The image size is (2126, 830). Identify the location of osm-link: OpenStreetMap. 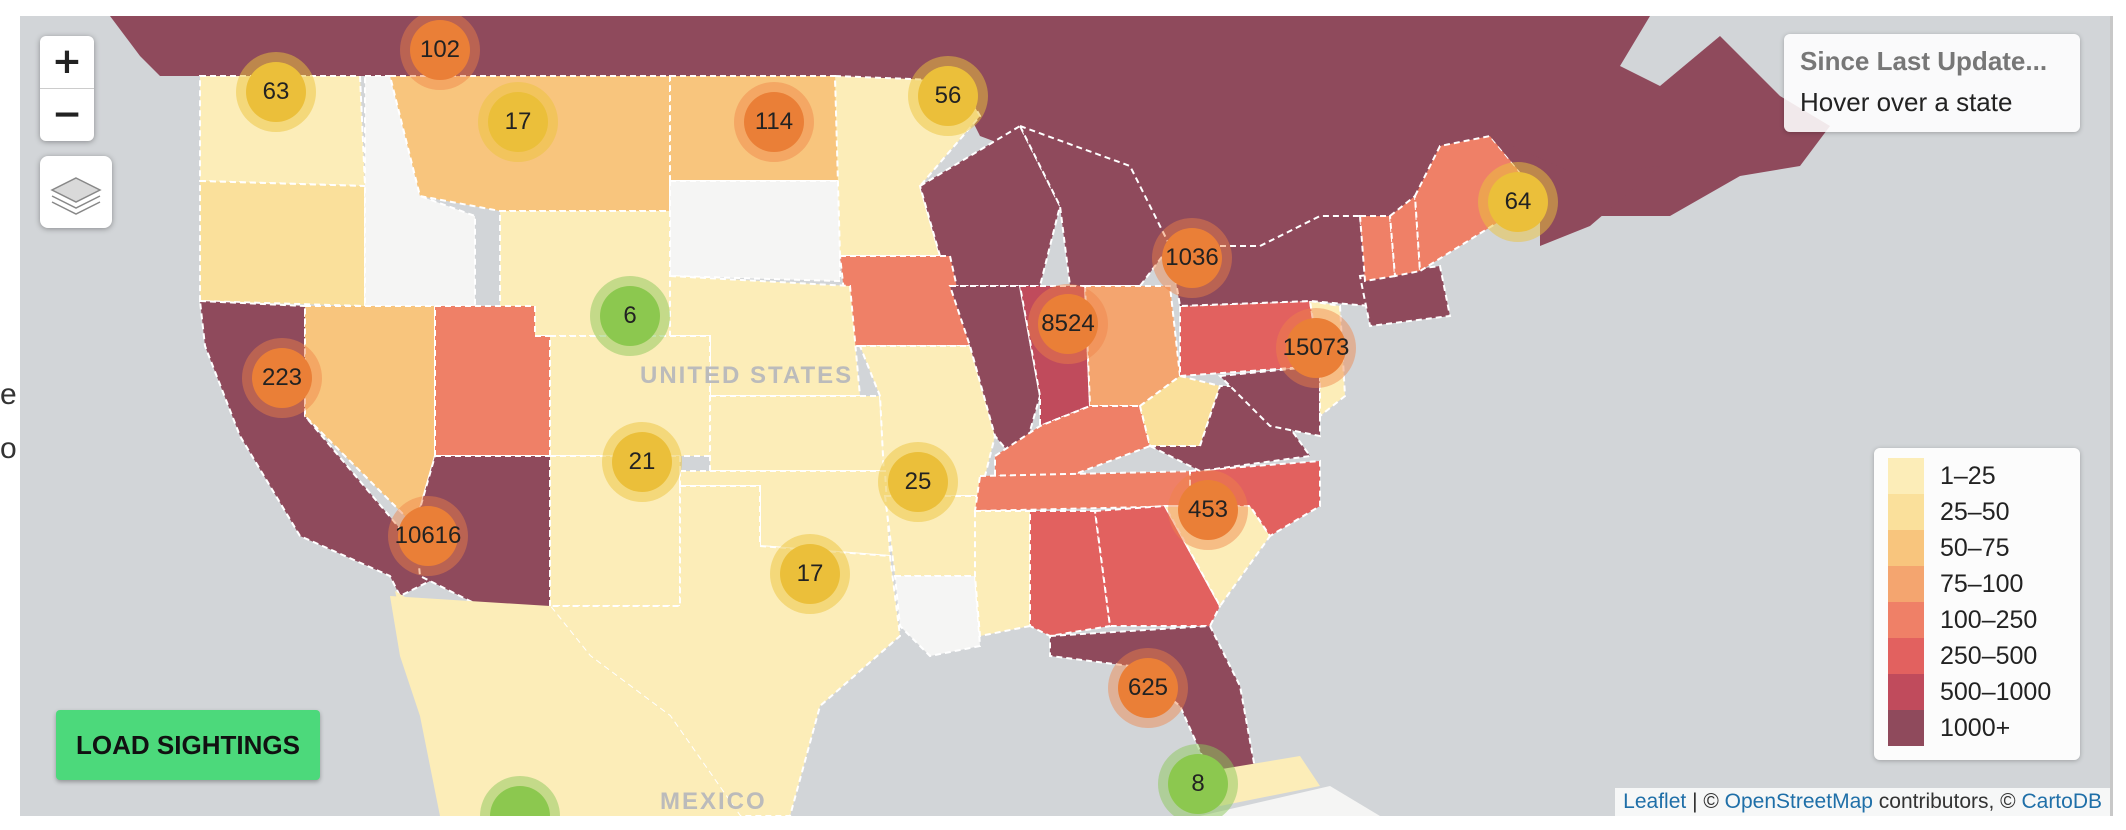
(1798, 801).